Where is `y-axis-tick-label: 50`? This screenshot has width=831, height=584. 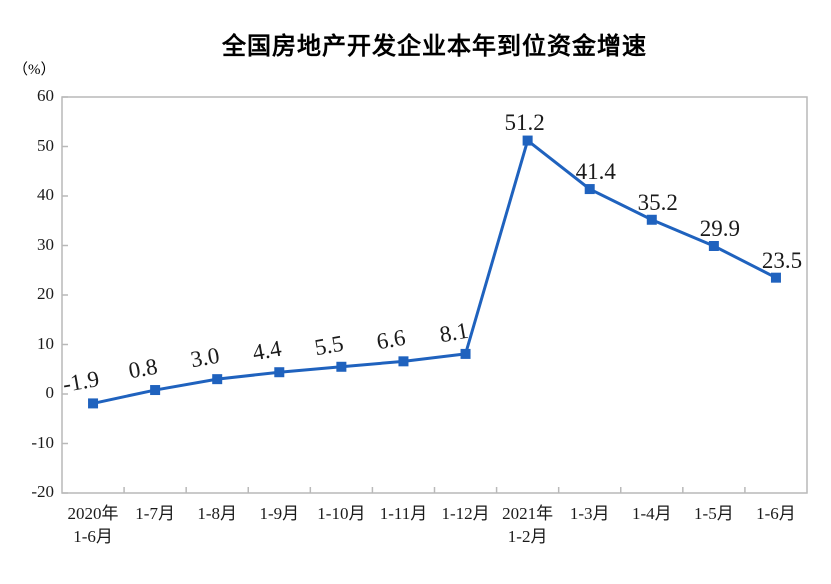 y-axis-tick-label: 50 is located at coordinates (45, 145).